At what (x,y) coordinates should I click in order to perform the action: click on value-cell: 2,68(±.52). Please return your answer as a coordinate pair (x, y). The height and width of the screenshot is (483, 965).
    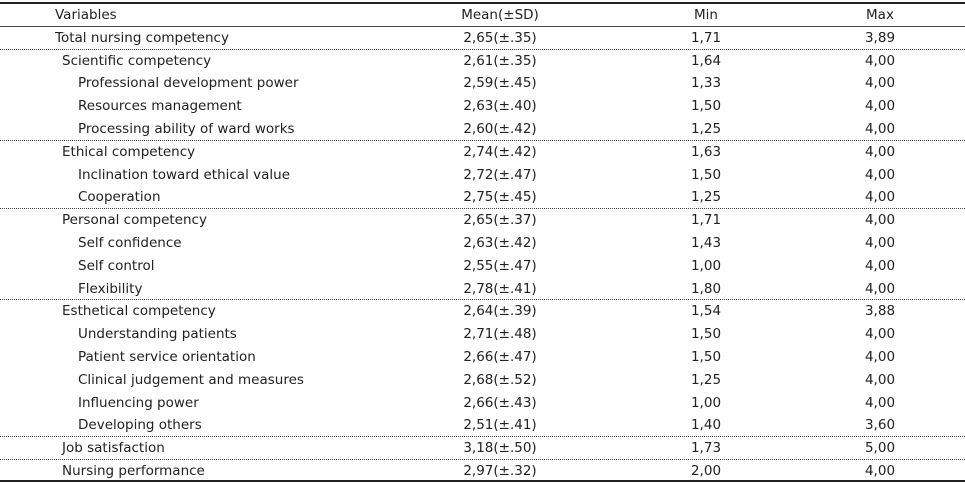
    Looking at the image, I should click on (500, 379).